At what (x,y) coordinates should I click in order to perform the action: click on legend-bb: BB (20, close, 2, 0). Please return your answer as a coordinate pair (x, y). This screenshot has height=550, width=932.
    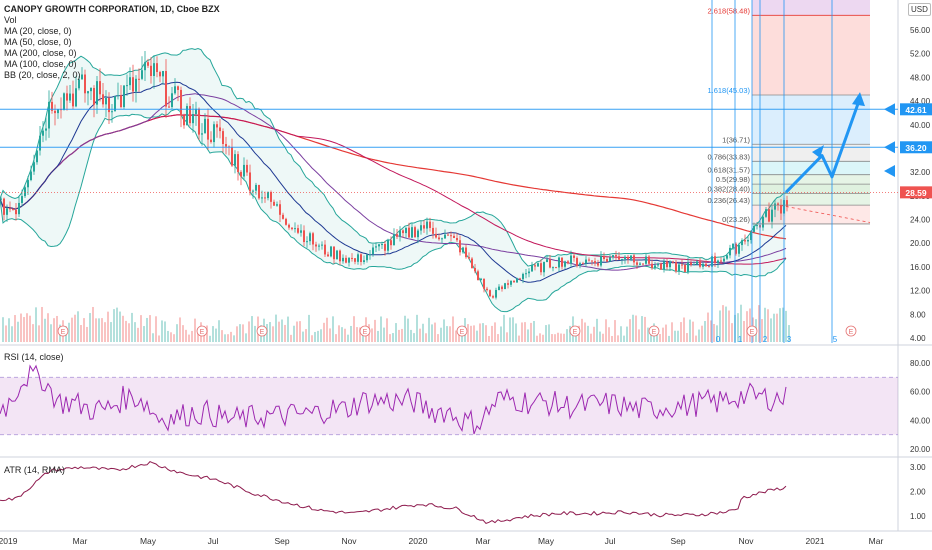
    Looking at the image, I should click on (42, 75).